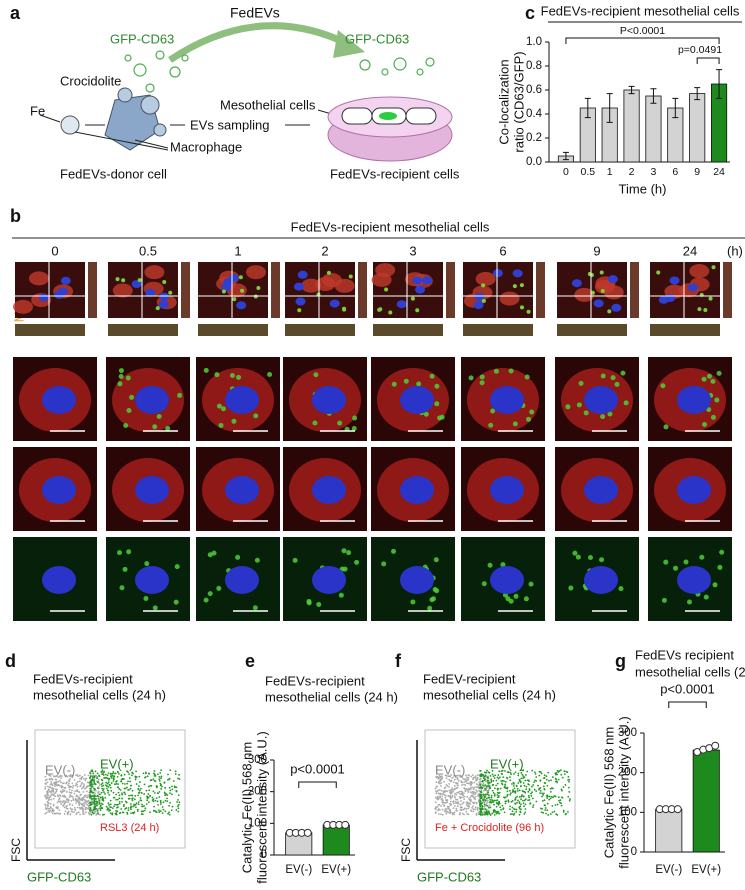 The width and height of the screenshot is (745, 890). What do you see at coordinates (92, 290) in the screenshot?
I see `z-strip` at bounding box center [92, 290].